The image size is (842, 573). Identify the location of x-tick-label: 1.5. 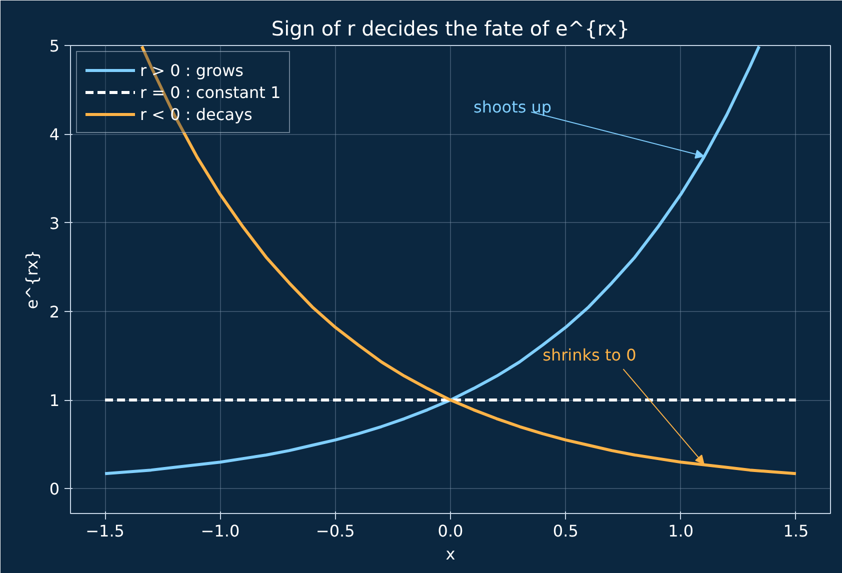
(796, 531).